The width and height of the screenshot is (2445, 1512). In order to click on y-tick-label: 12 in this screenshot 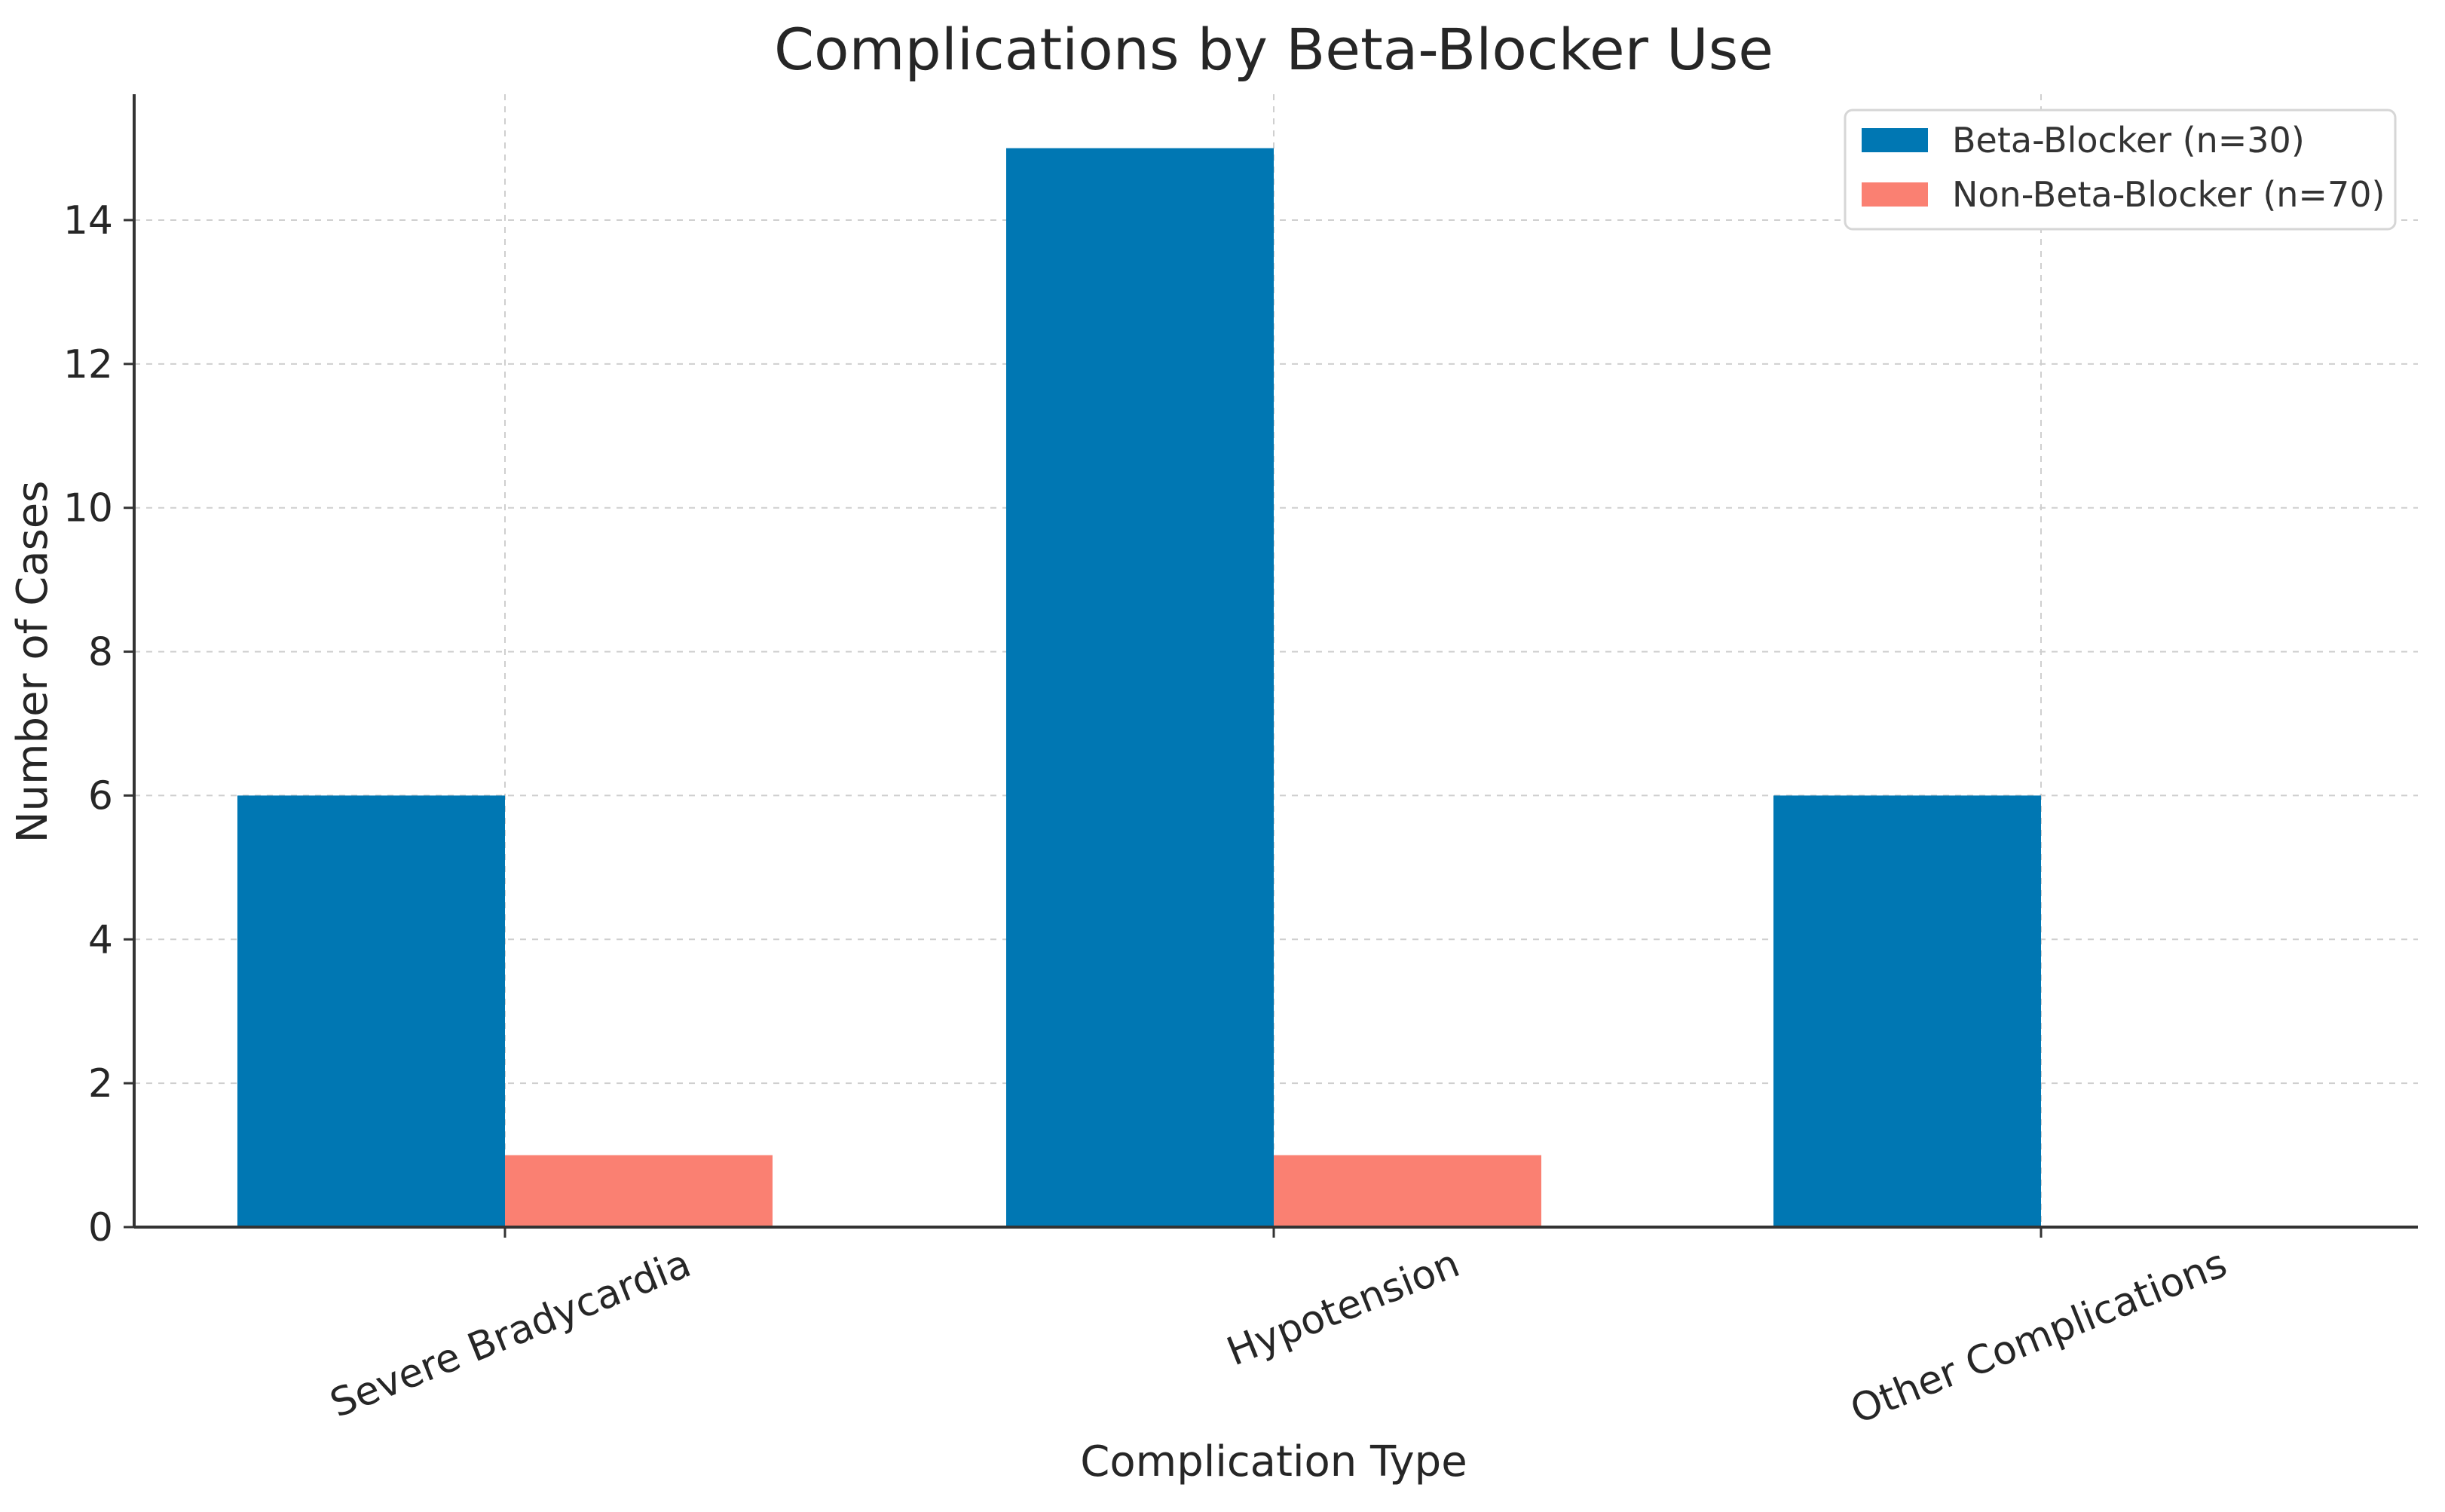, I will do `click(88, 365)`.